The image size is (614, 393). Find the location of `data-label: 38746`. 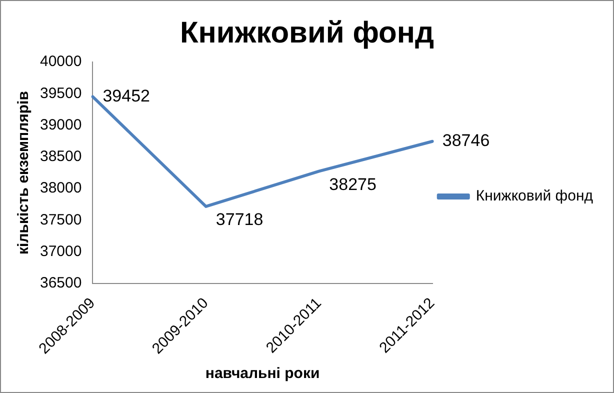

data-label: 38746 is located at coordinates (466, 140).